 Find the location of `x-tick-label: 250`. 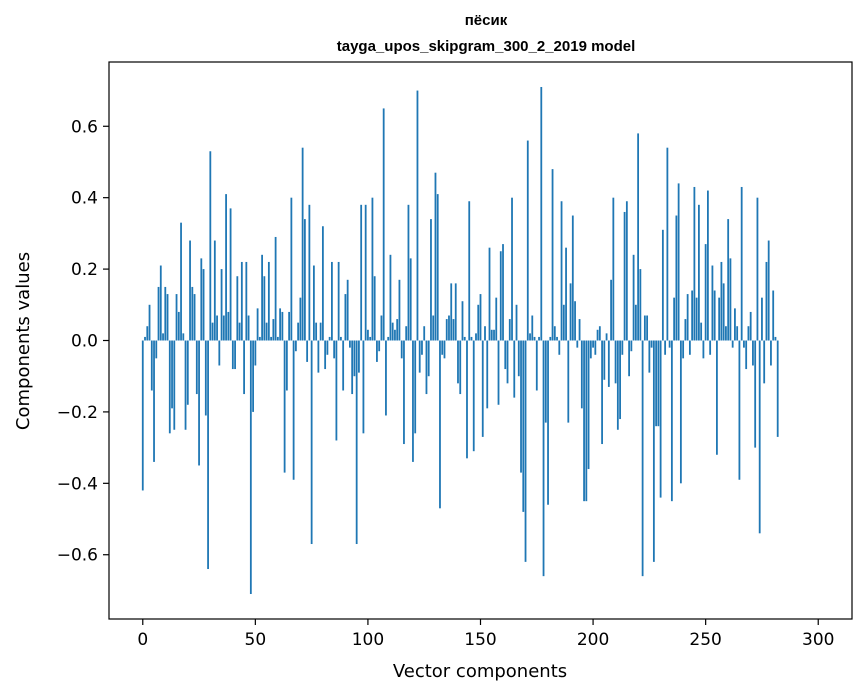

x-tick-label: 250 is located at coordinates (705, 640).